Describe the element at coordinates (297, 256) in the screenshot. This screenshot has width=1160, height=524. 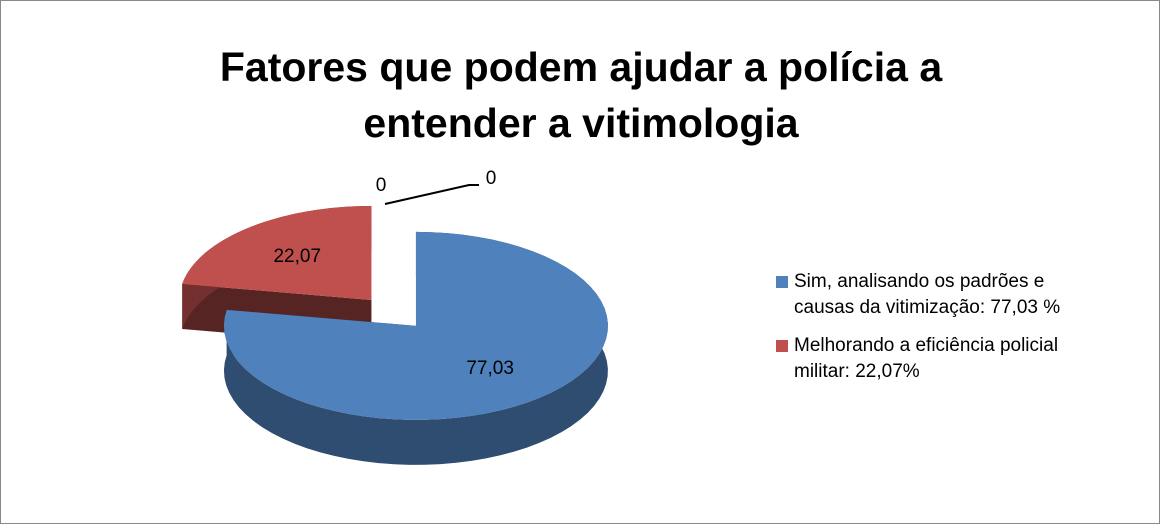
I see `data-label: 22,07` at that location.